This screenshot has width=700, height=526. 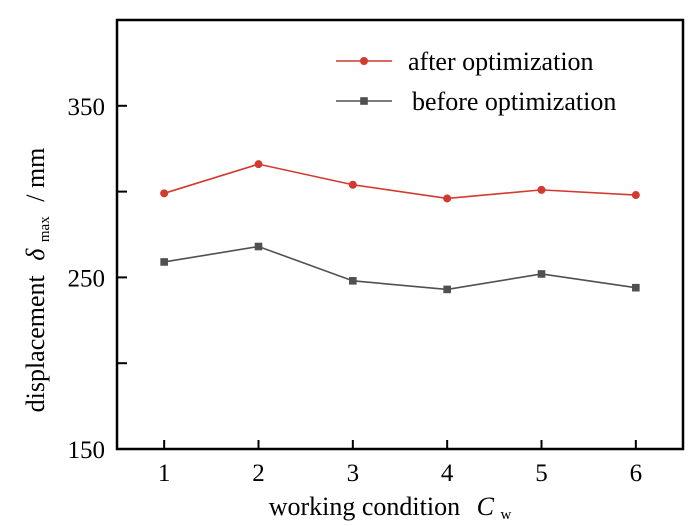 What do you see at coordinates (636, 473) in the screenshot?
I see `x-tick-label: 6` at bounding box center [636, 473].